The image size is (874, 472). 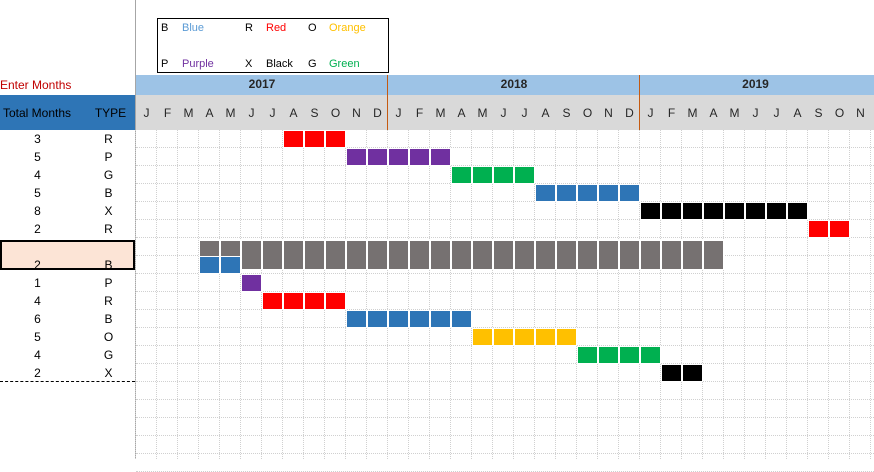 I want to click on total-months-cell: 1, so click(x=37, y=283).